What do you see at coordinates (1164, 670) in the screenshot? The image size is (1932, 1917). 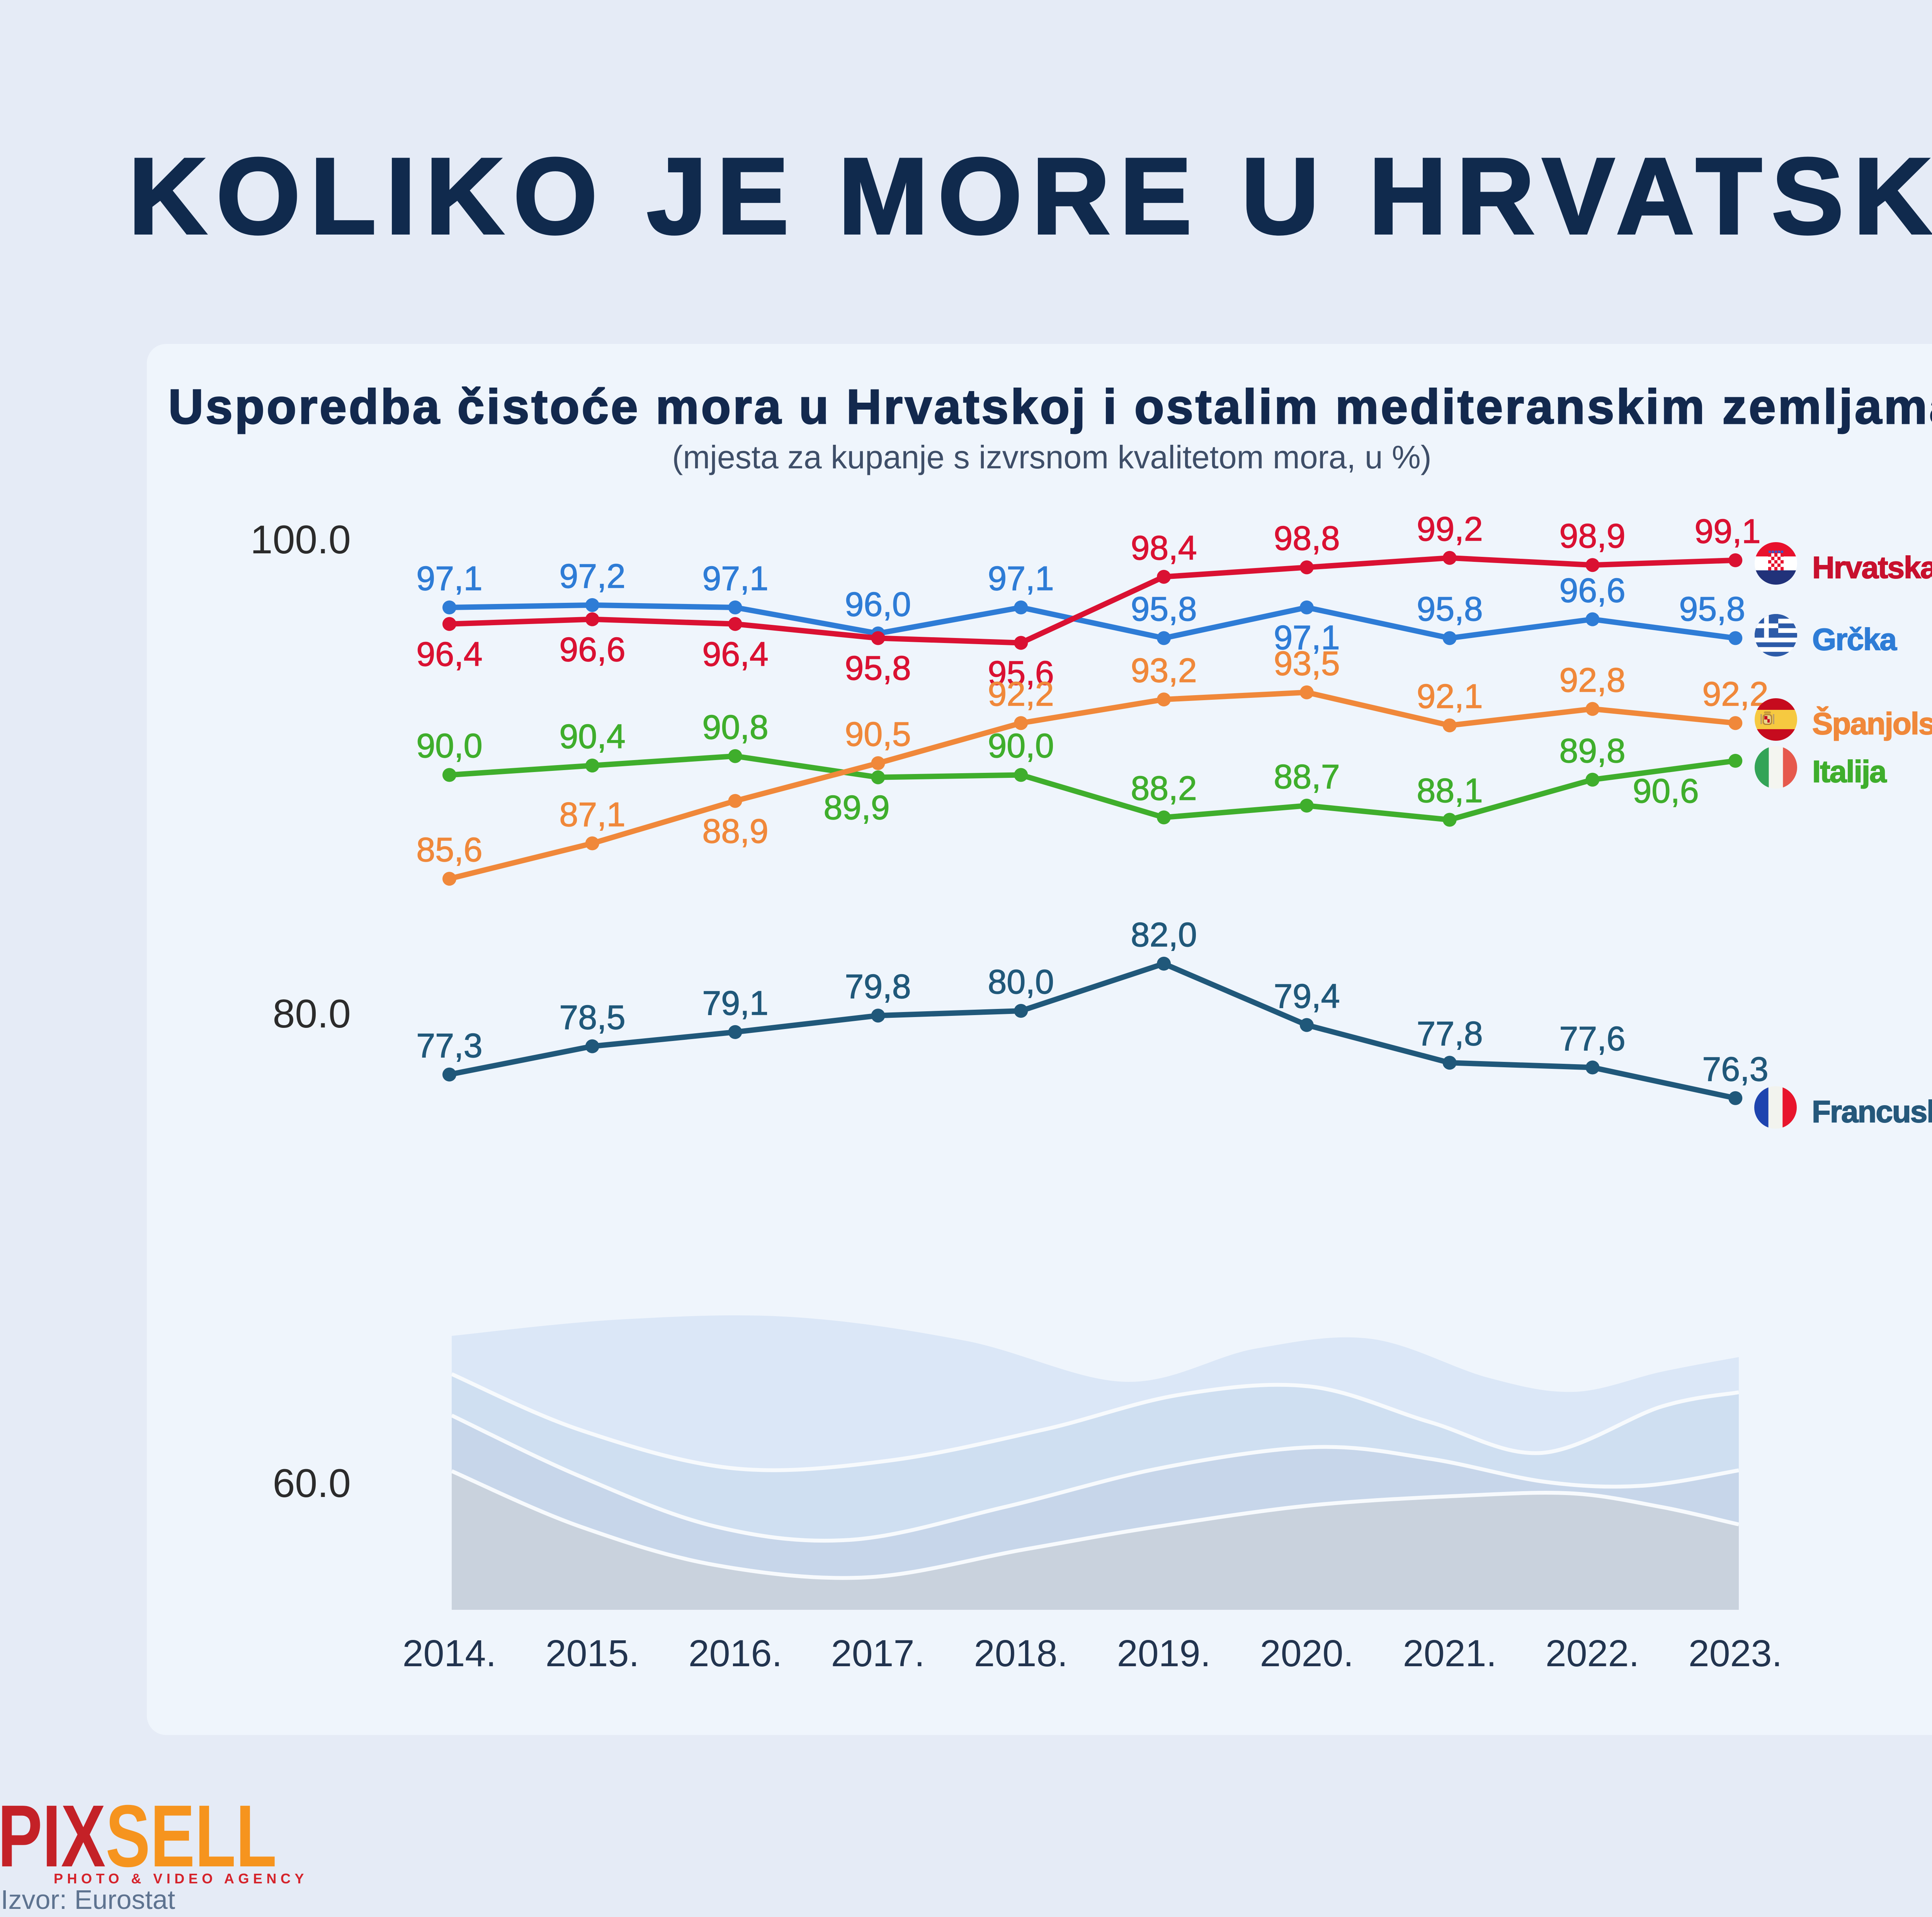 I see `svg-text: 93,2` at bounding box center [1164, 670].